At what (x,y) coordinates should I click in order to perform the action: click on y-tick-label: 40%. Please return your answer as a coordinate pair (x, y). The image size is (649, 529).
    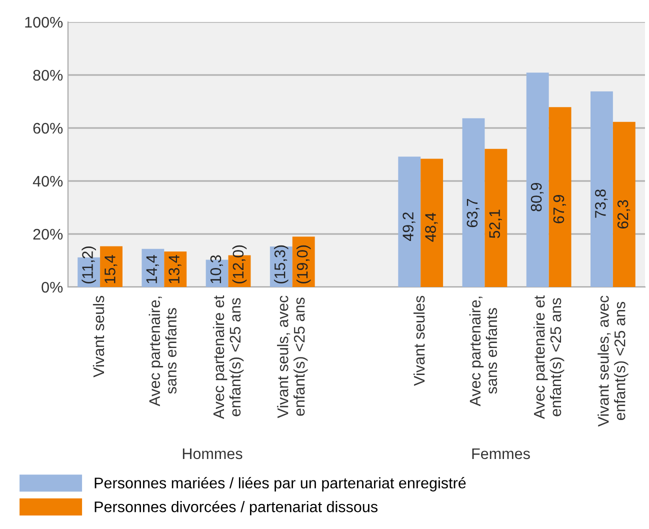
    Looking at the image, I should click on (47, 181).